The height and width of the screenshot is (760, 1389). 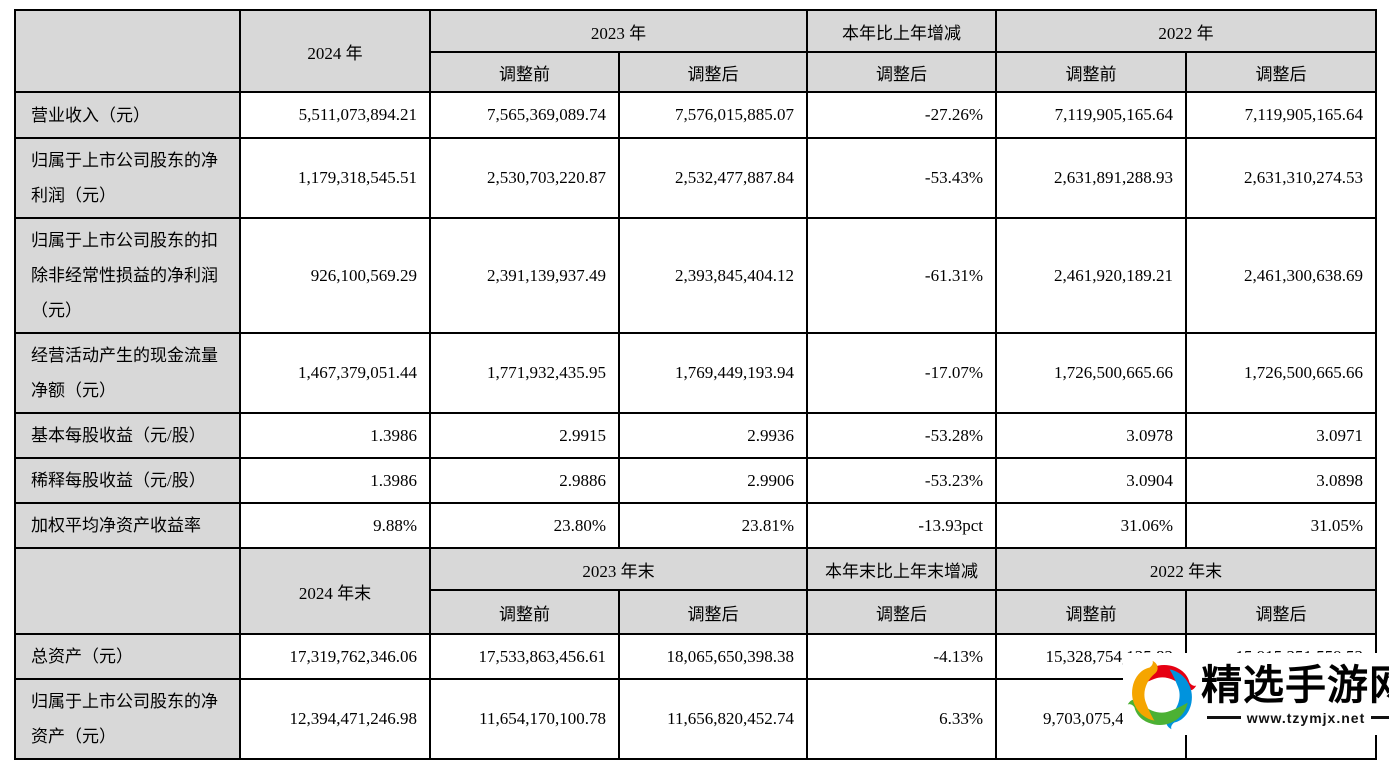 I want to click on cell-2023-post: 2.9906, so click(x=713, y=480).